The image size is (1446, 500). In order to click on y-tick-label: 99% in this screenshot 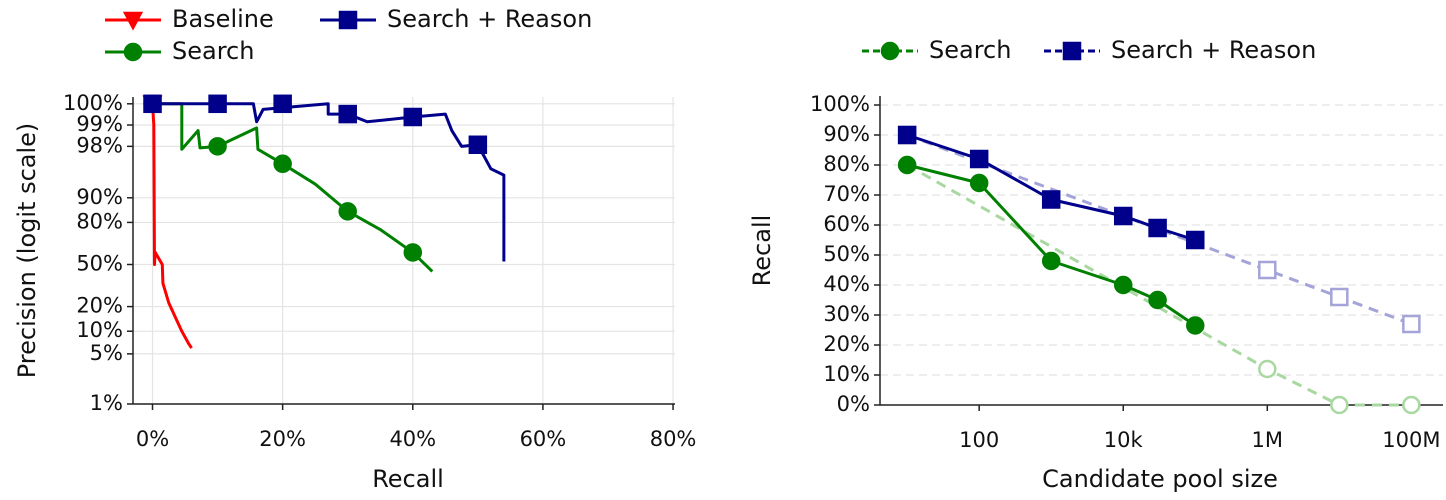, I will do `click(99, 124)`.